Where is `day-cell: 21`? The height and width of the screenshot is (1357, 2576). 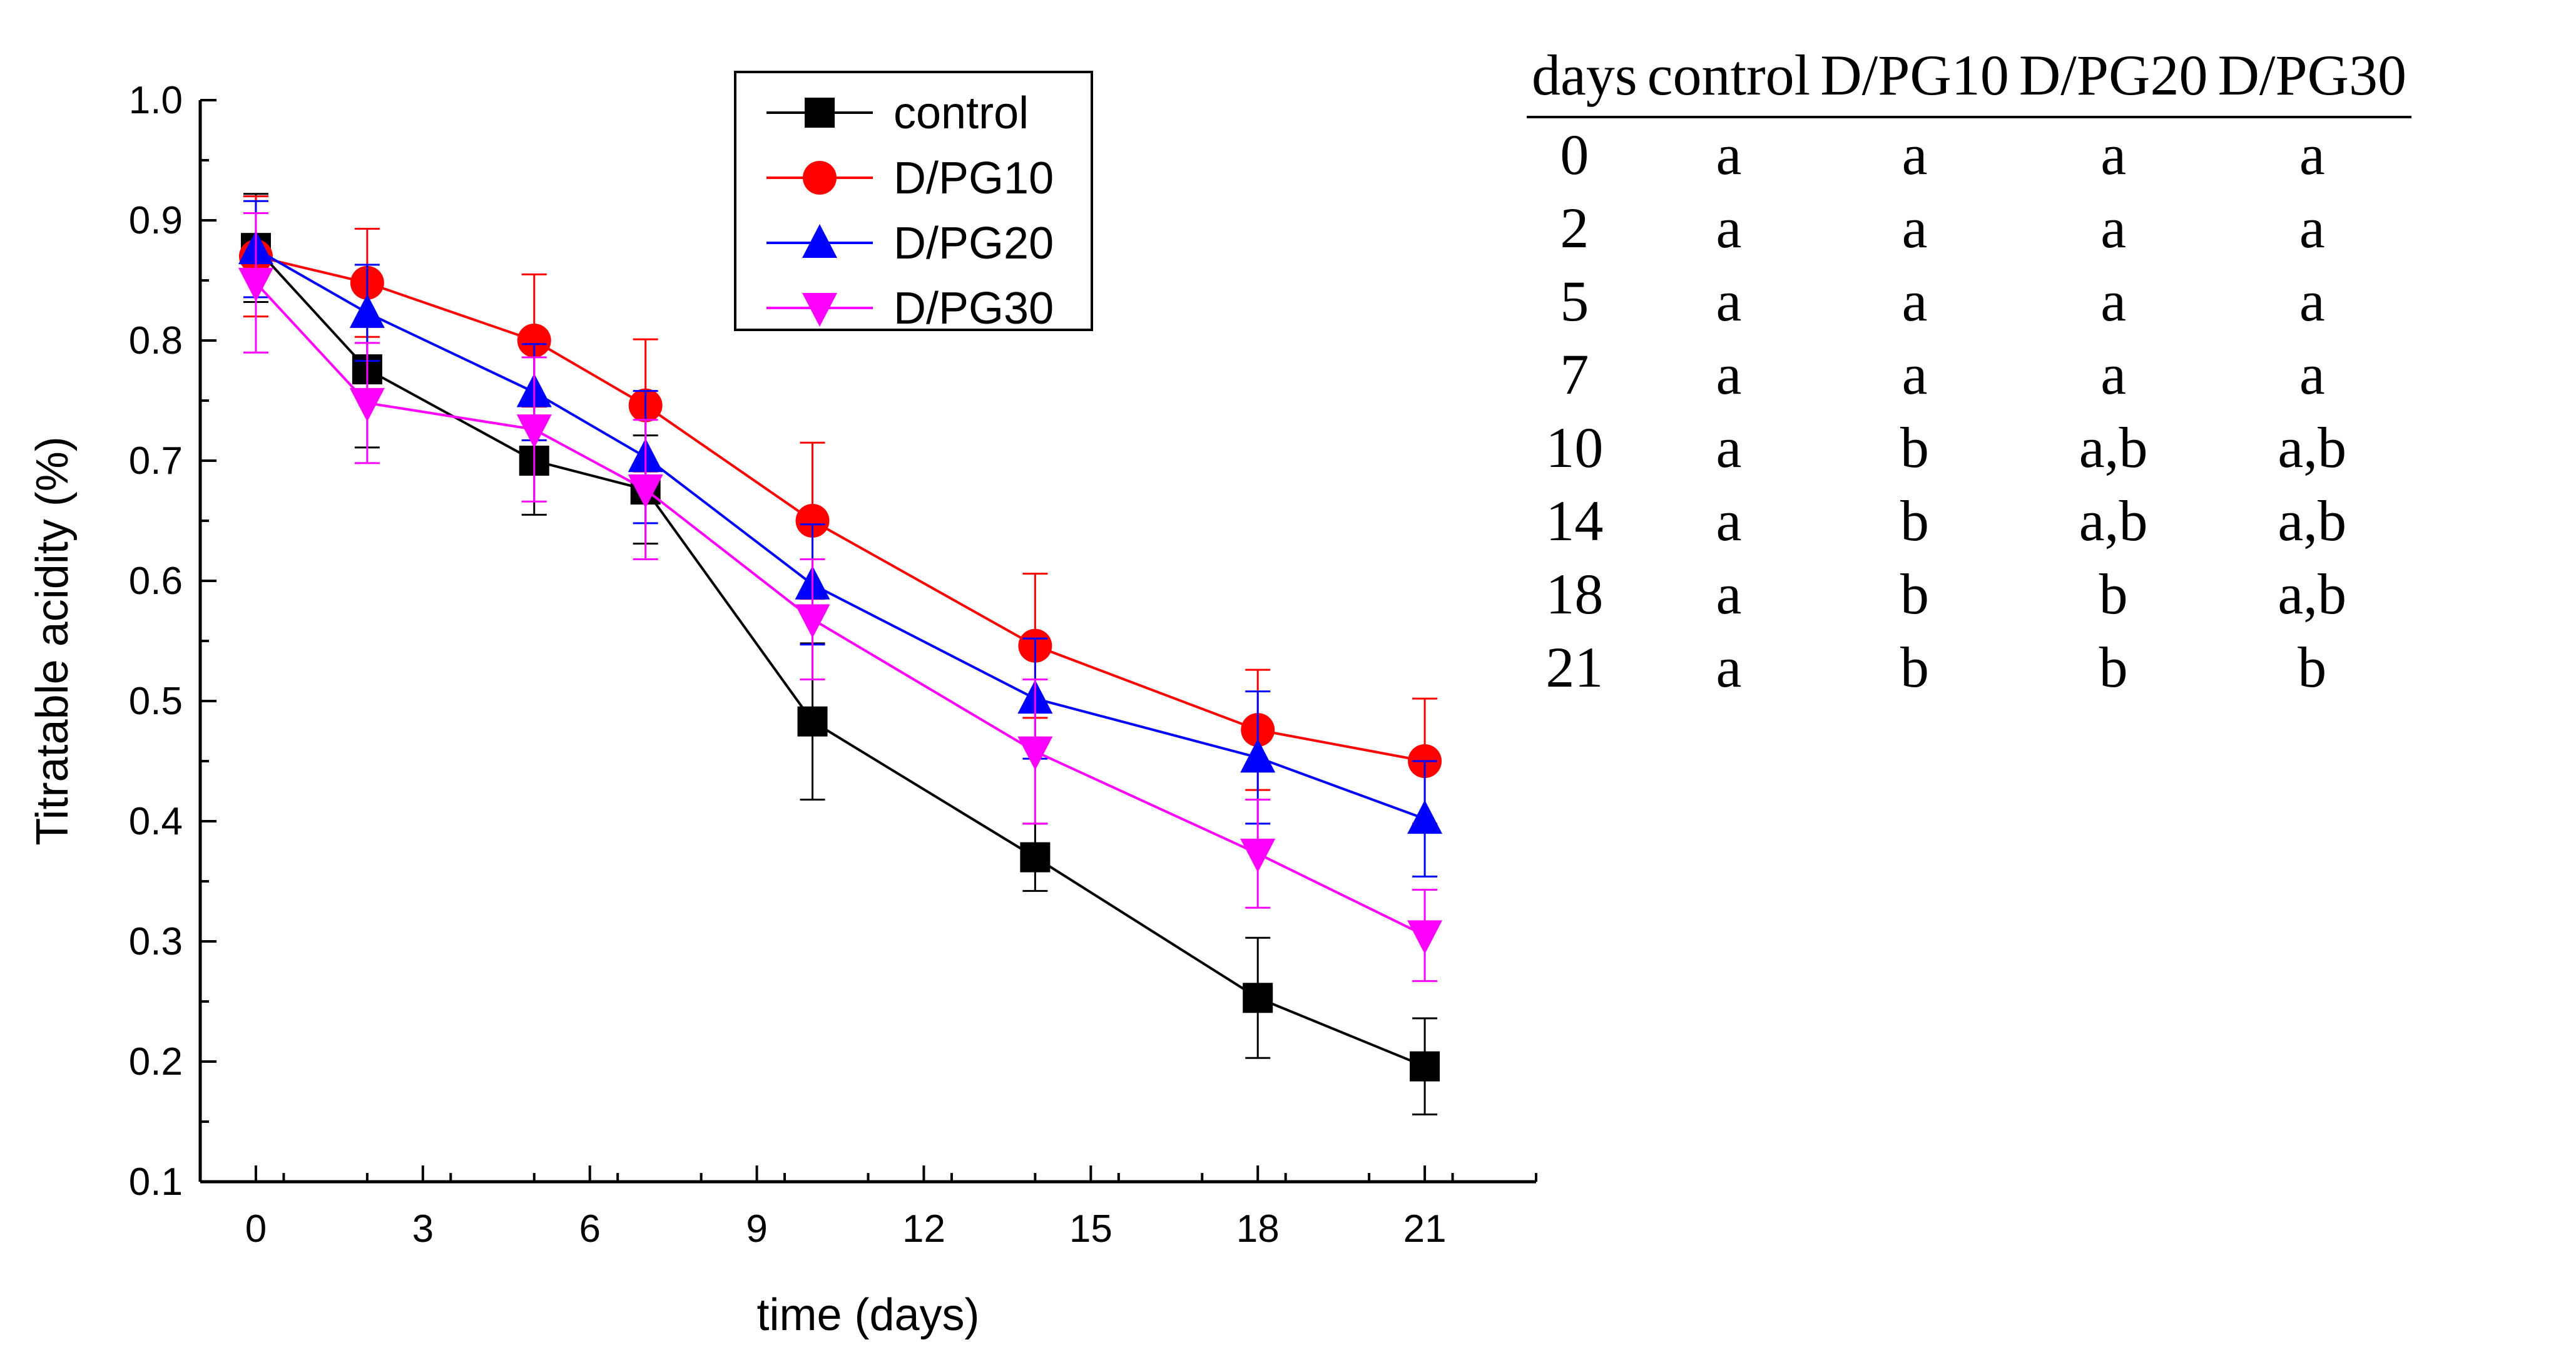
day-cell: 21 is located at coordinates (1575, 668).